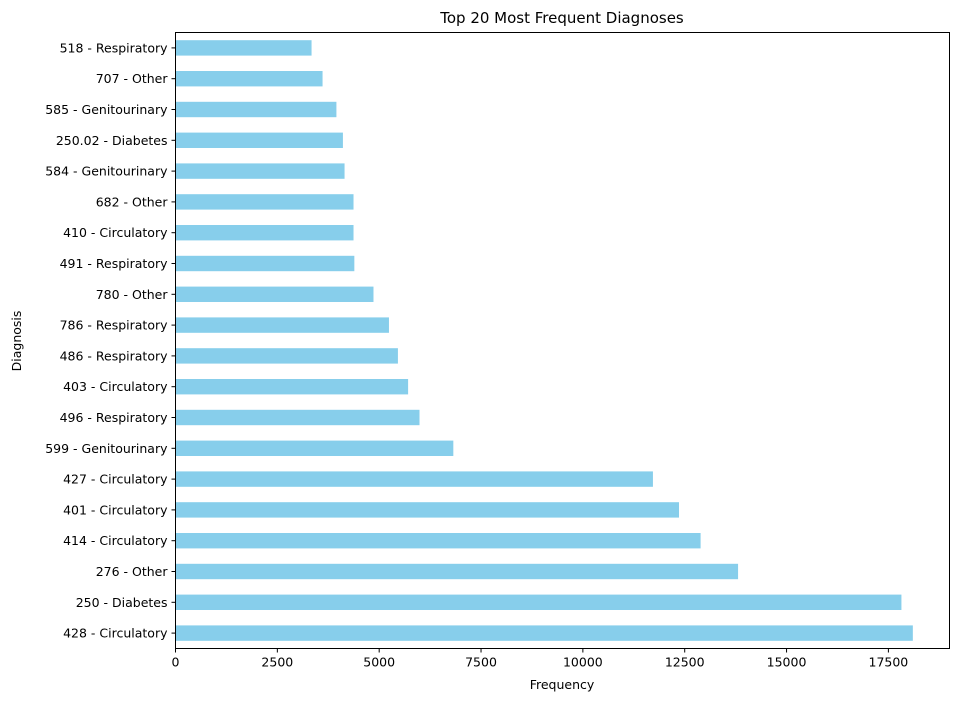  Describe the element at coordinates (176, 662) in the screenshot. I see `x-tick-label: 0` at that location.